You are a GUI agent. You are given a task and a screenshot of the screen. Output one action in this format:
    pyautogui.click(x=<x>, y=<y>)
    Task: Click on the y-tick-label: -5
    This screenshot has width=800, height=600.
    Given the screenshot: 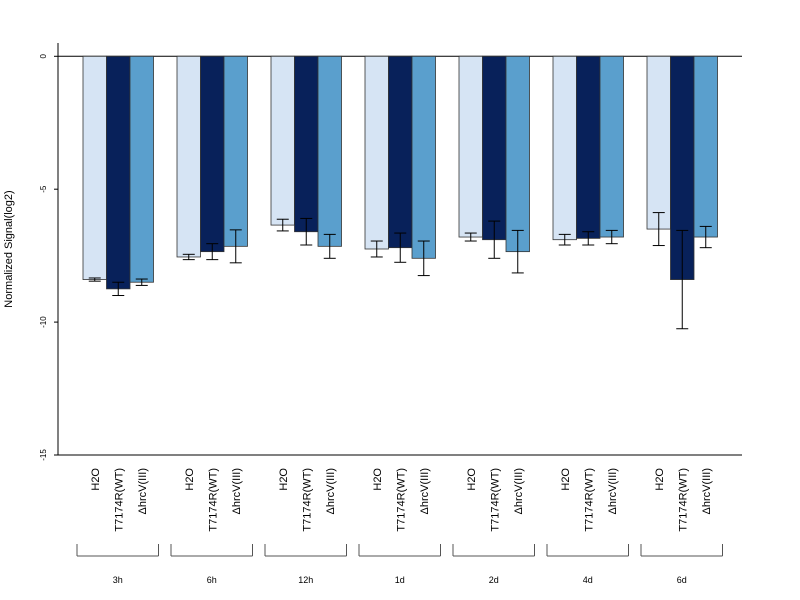 What is the action you would take?
    pyautogui.click(x=43, y=189)
    